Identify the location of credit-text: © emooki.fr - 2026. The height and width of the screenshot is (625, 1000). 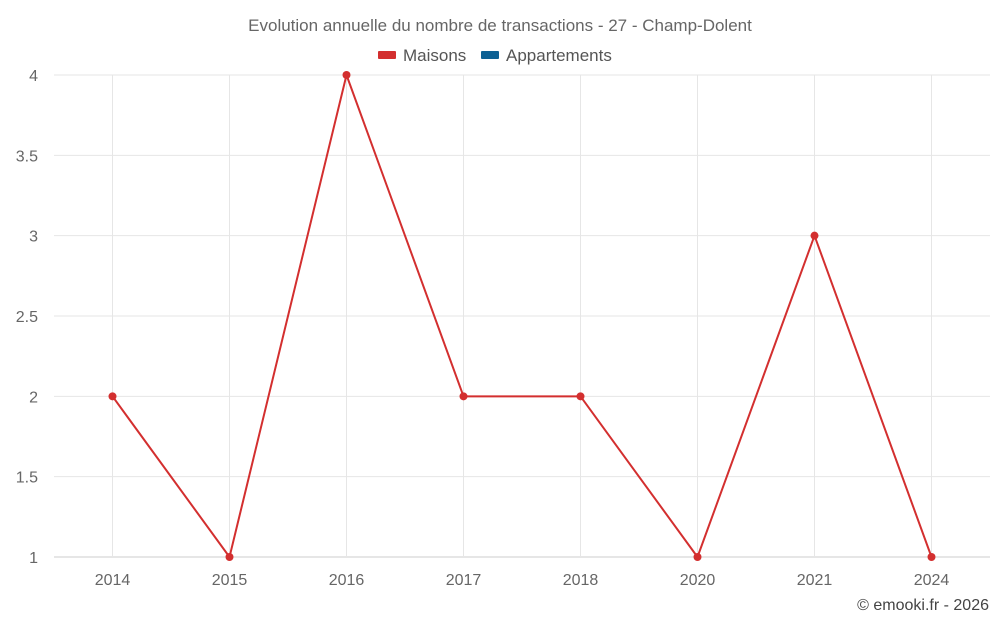
(923, 605).